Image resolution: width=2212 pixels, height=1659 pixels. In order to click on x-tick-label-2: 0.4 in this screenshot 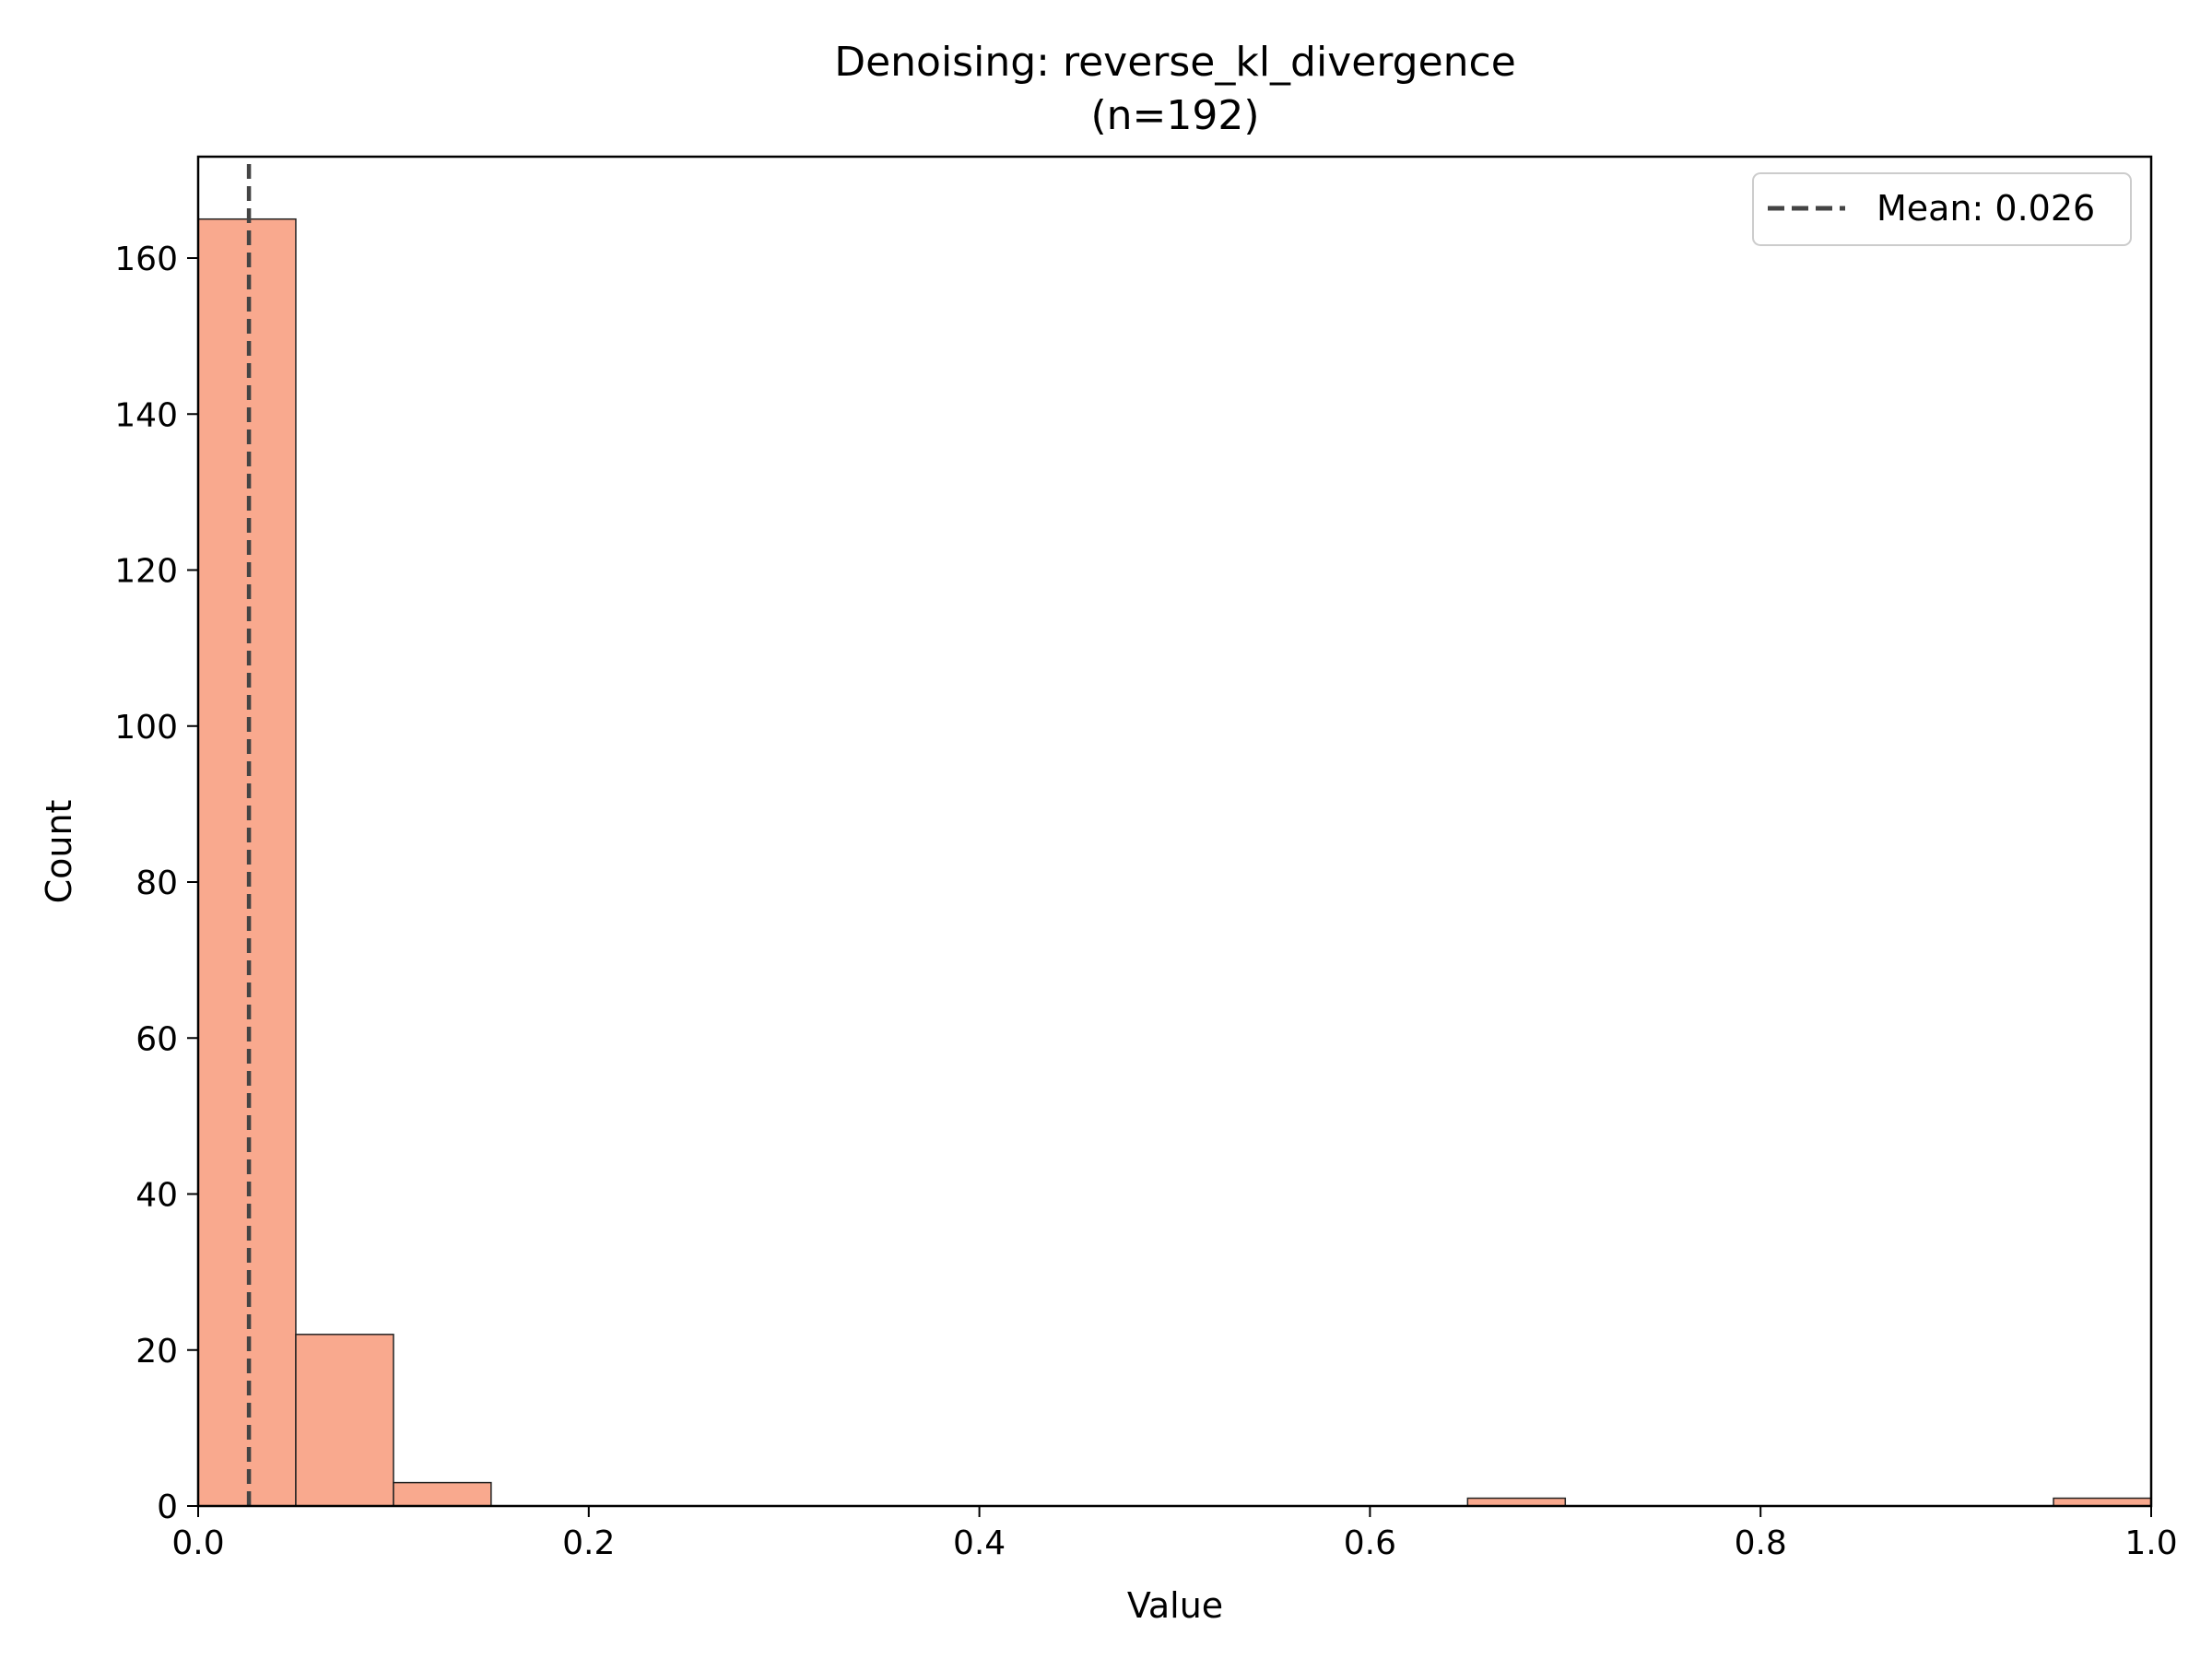, I will do `click(979, 1543)`.